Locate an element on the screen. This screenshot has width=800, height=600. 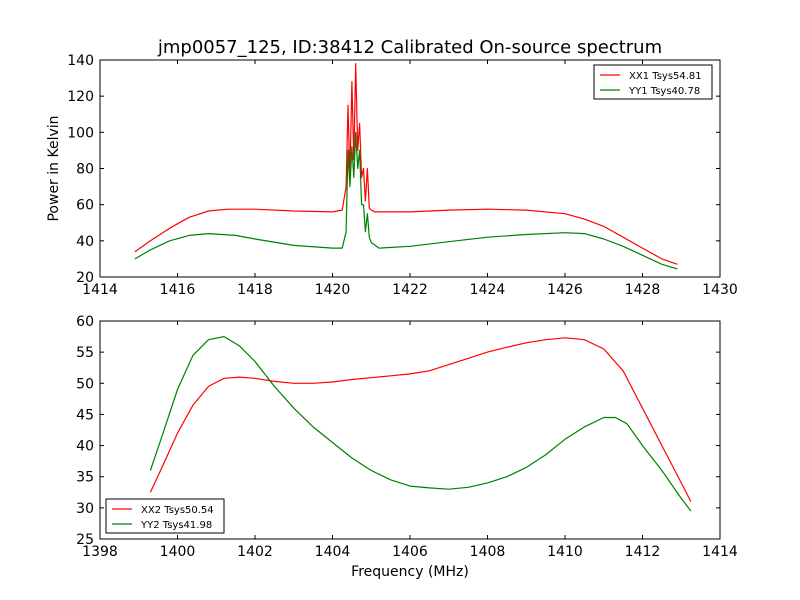
y-tick-label: 50 is located at coordinates (85, 384).